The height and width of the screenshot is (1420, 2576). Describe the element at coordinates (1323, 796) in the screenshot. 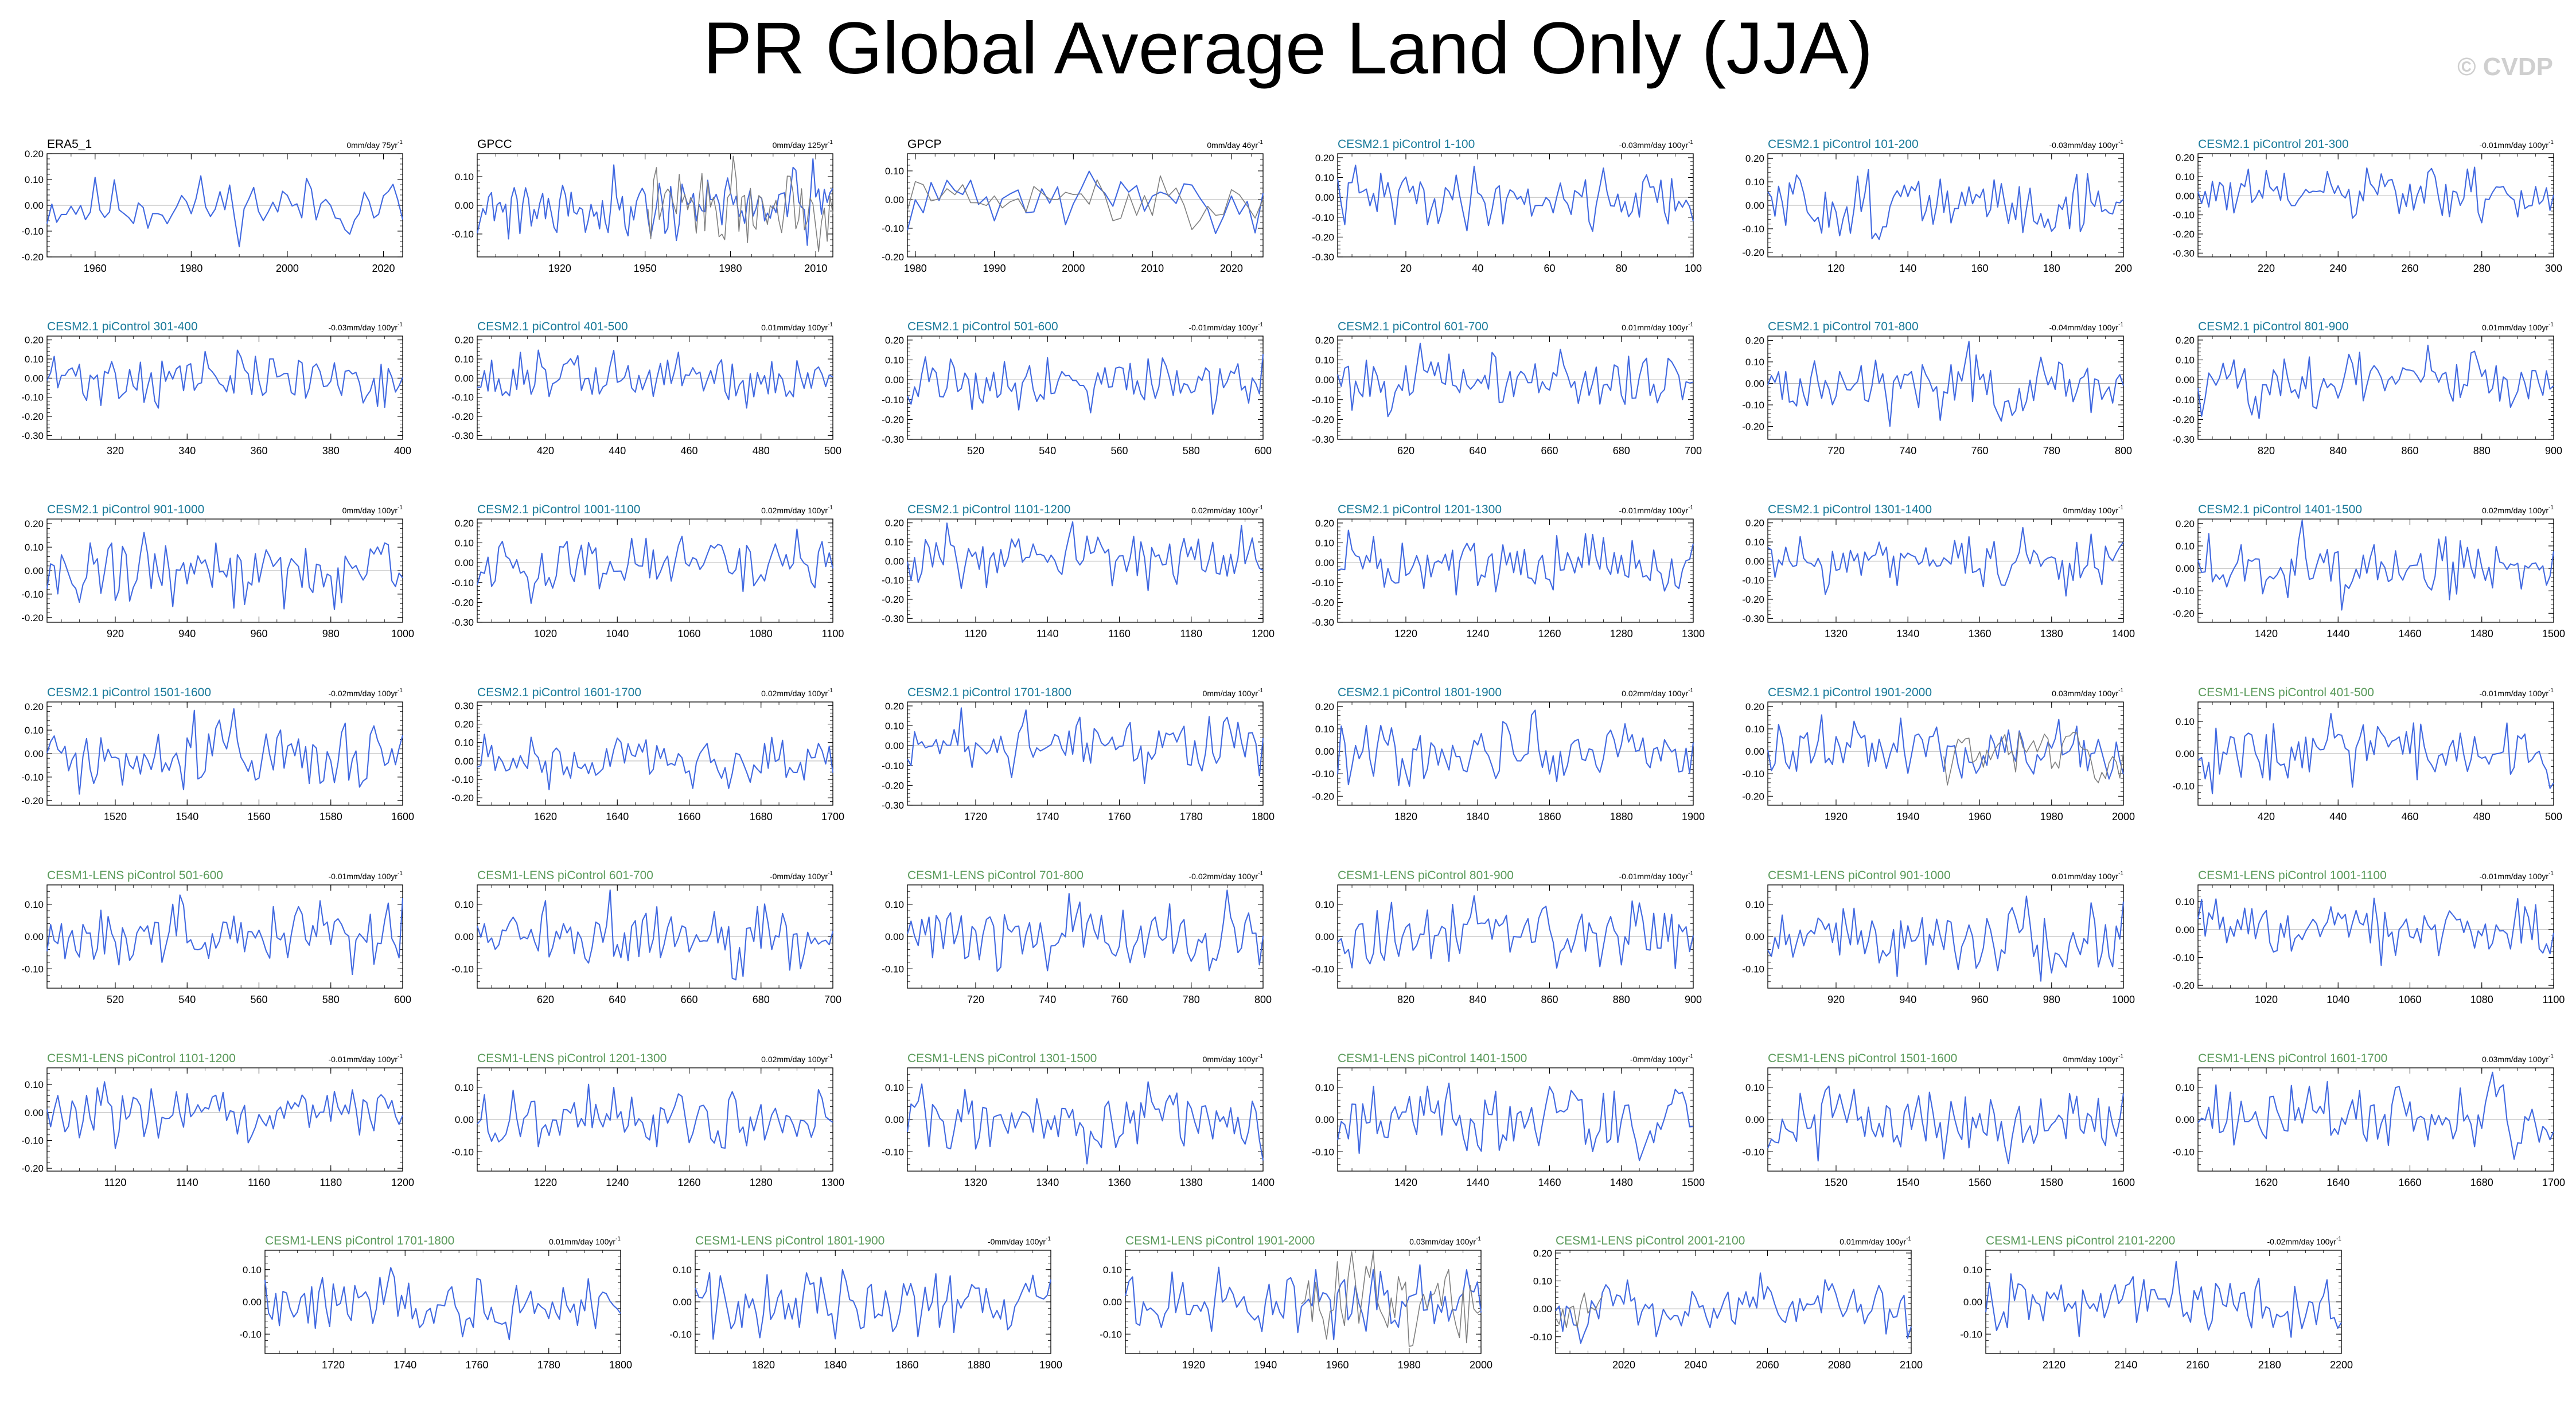

I see `y-tick-label: -0.20` at that location.